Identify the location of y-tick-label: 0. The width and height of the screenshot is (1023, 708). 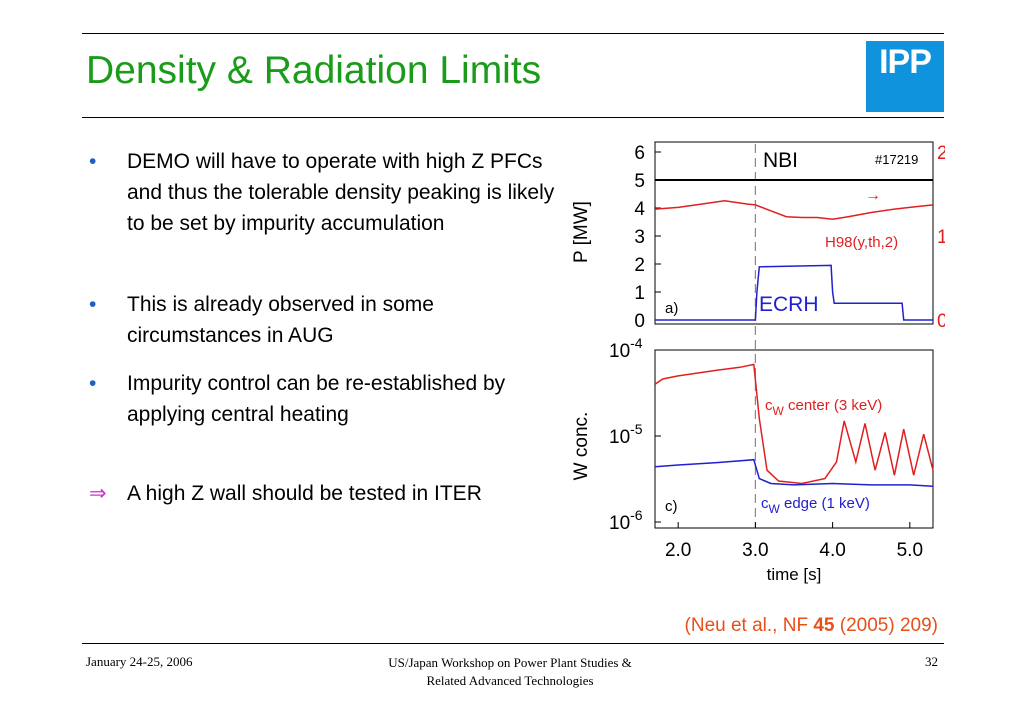
(639, 321).